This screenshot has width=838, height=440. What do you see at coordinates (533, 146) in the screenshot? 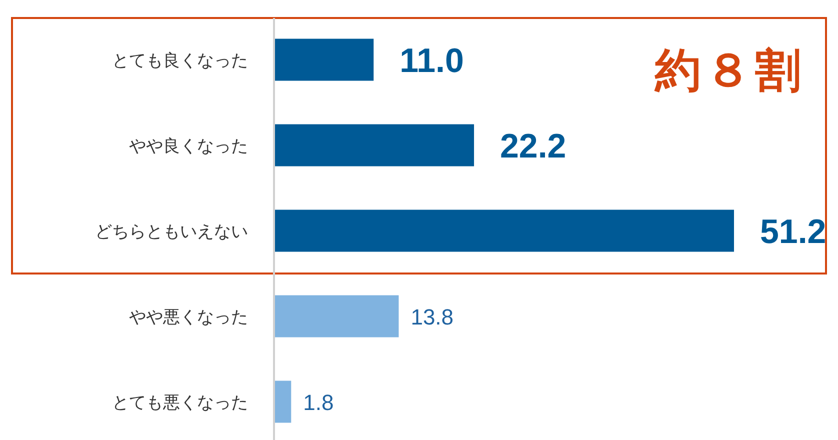
I see `data-label: 22.2` at bounding box center [533, 146].